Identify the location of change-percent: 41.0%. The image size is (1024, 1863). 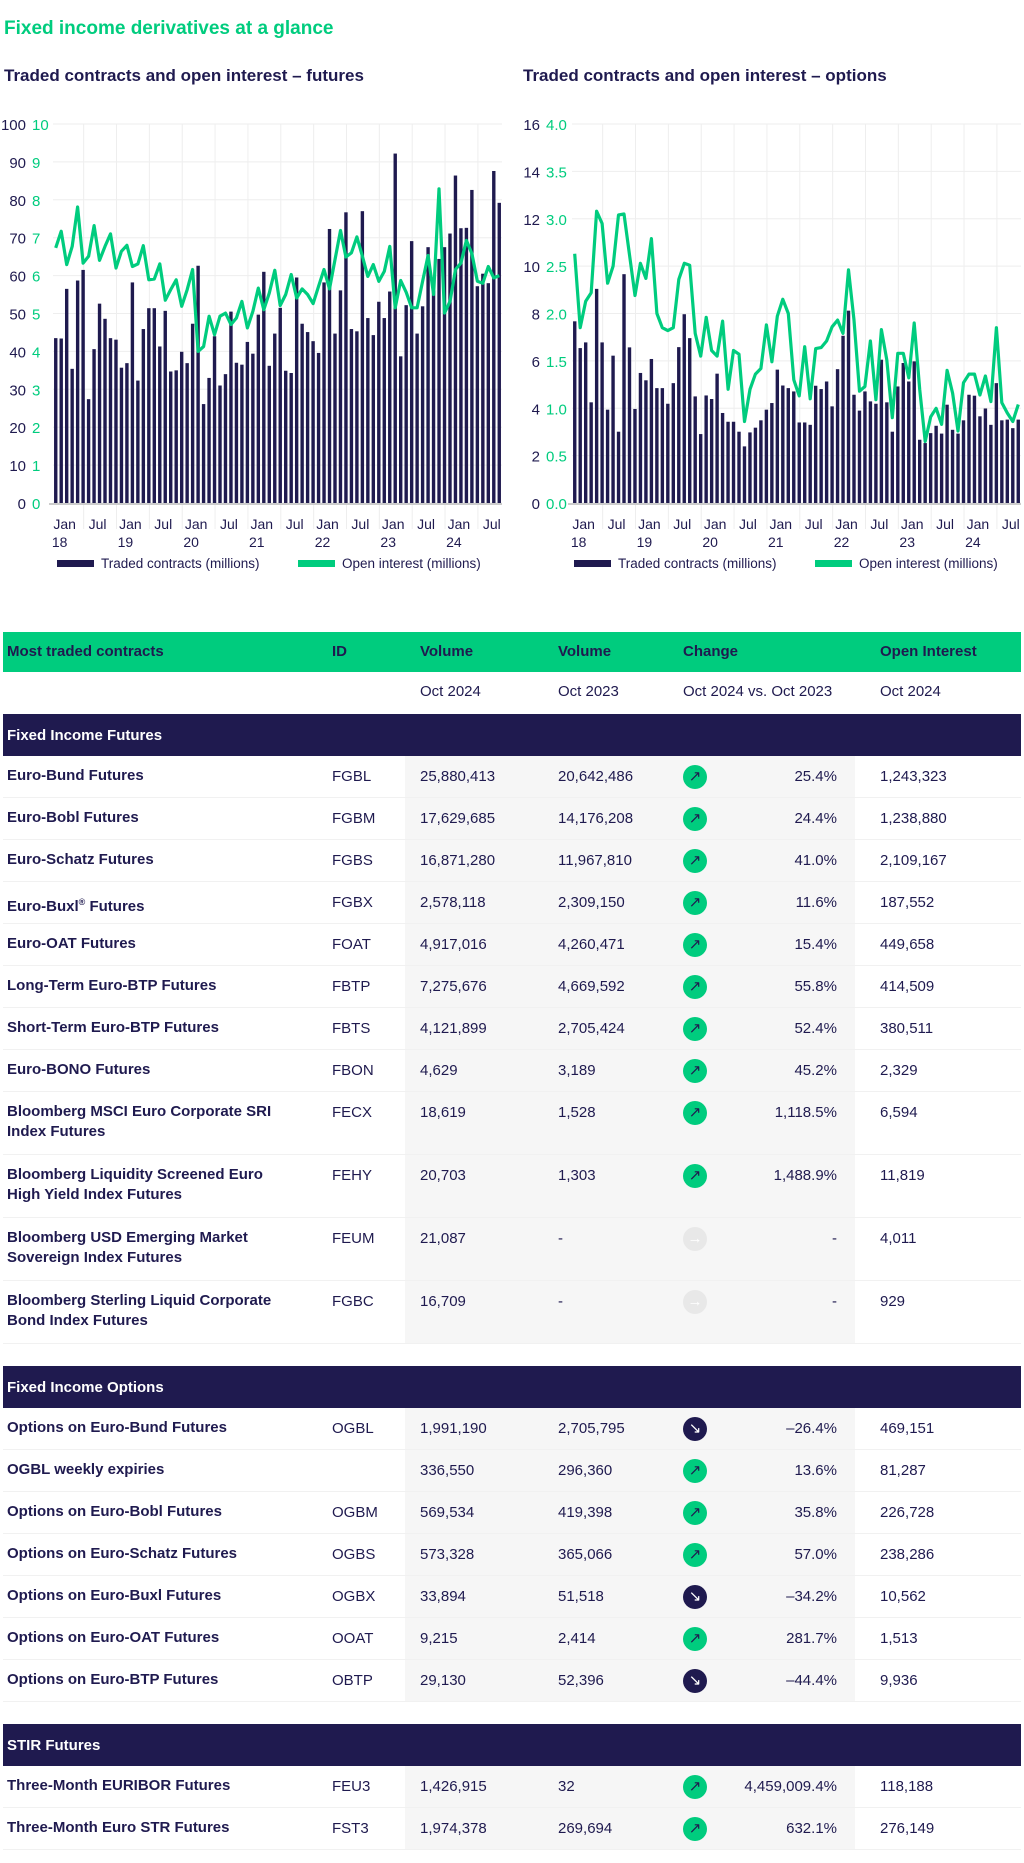
(815, 860).